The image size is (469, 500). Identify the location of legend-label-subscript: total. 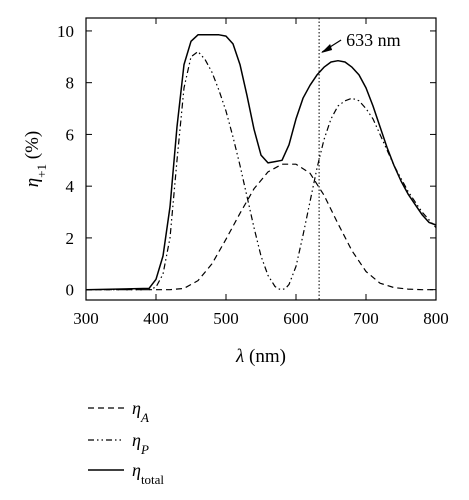
(152, 479).